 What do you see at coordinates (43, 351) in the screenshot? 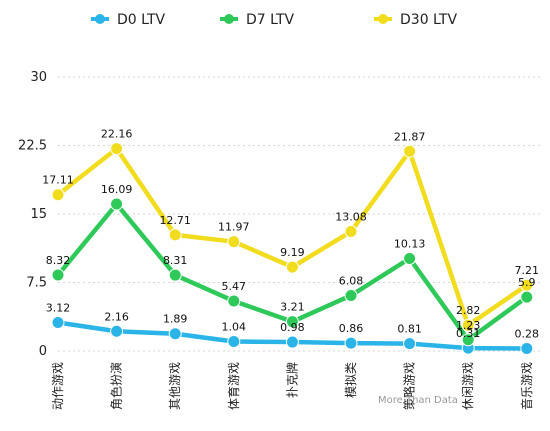
I see `y-tick-label: 0` at bounding box center [43, 351].